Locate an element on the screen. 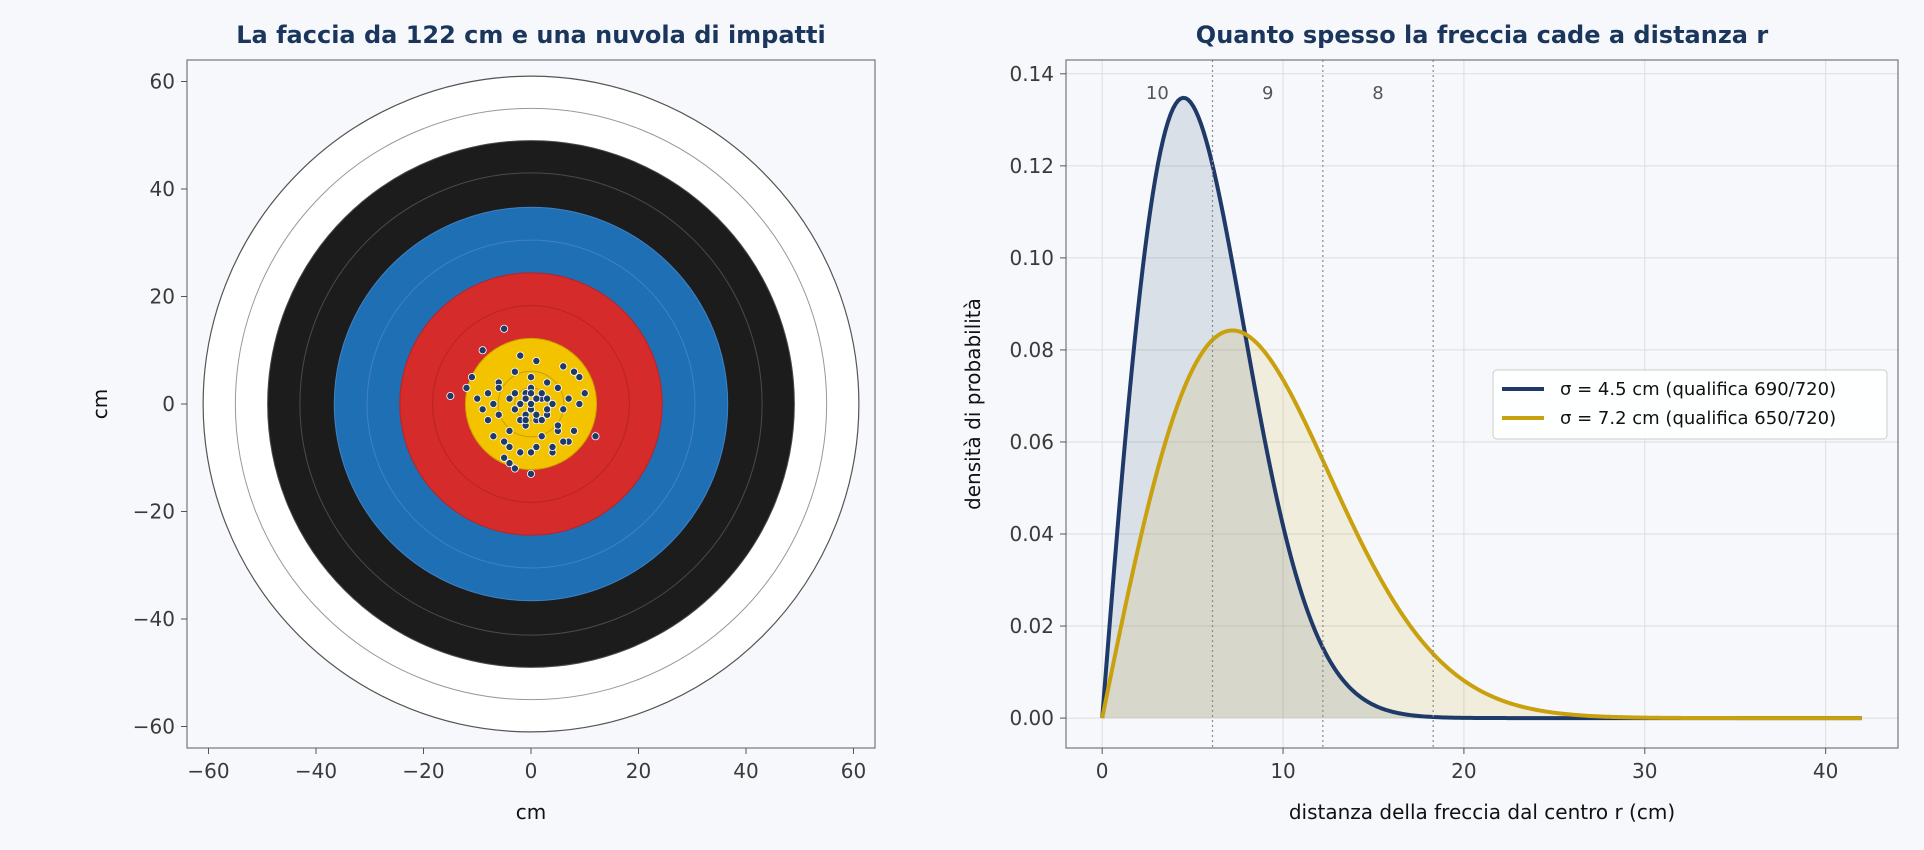 The width and height of the screenshot is (1924, 850). density-x-tick-label: 10 is located at coordinates (1282, 771).